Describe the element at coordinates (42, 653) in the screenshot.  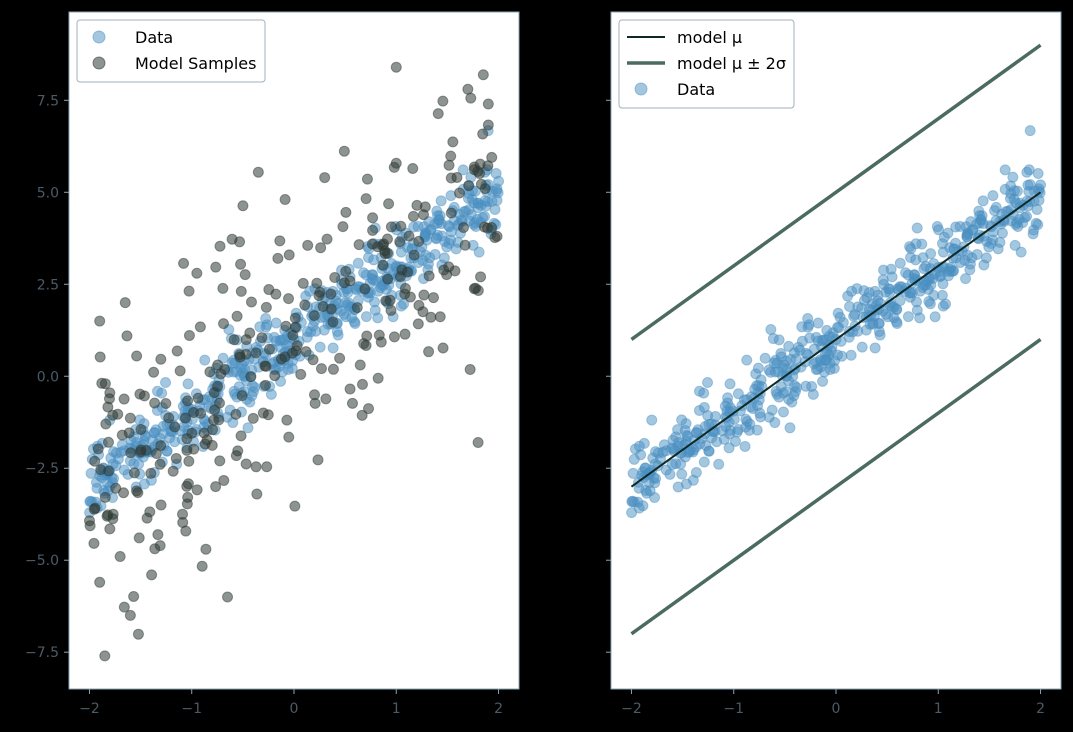
I see `y-tick-label: −7.5` at that location.